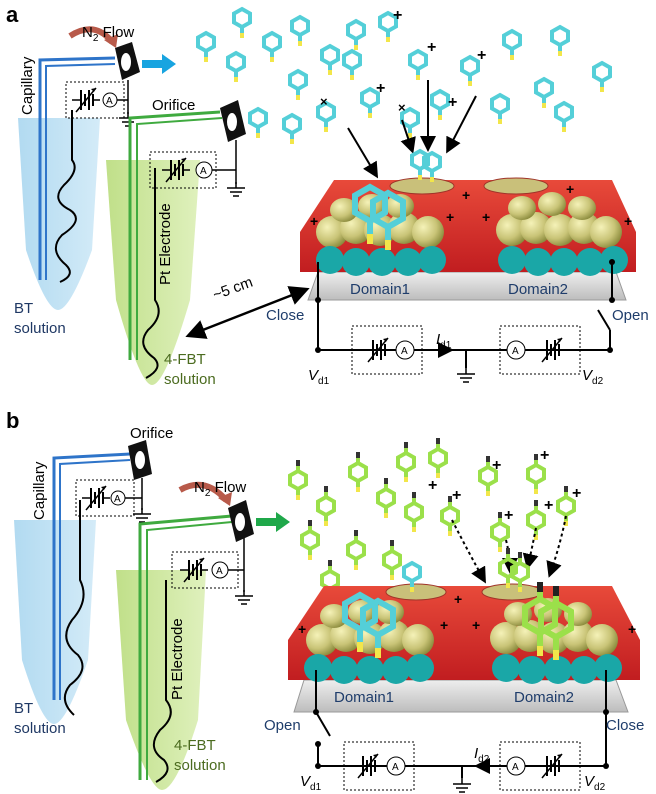  What do you see at coordinates (177, 659) in the screenshot?
I see `electrode-label-b: Pt Electrode` at bounding box center [177, 659].